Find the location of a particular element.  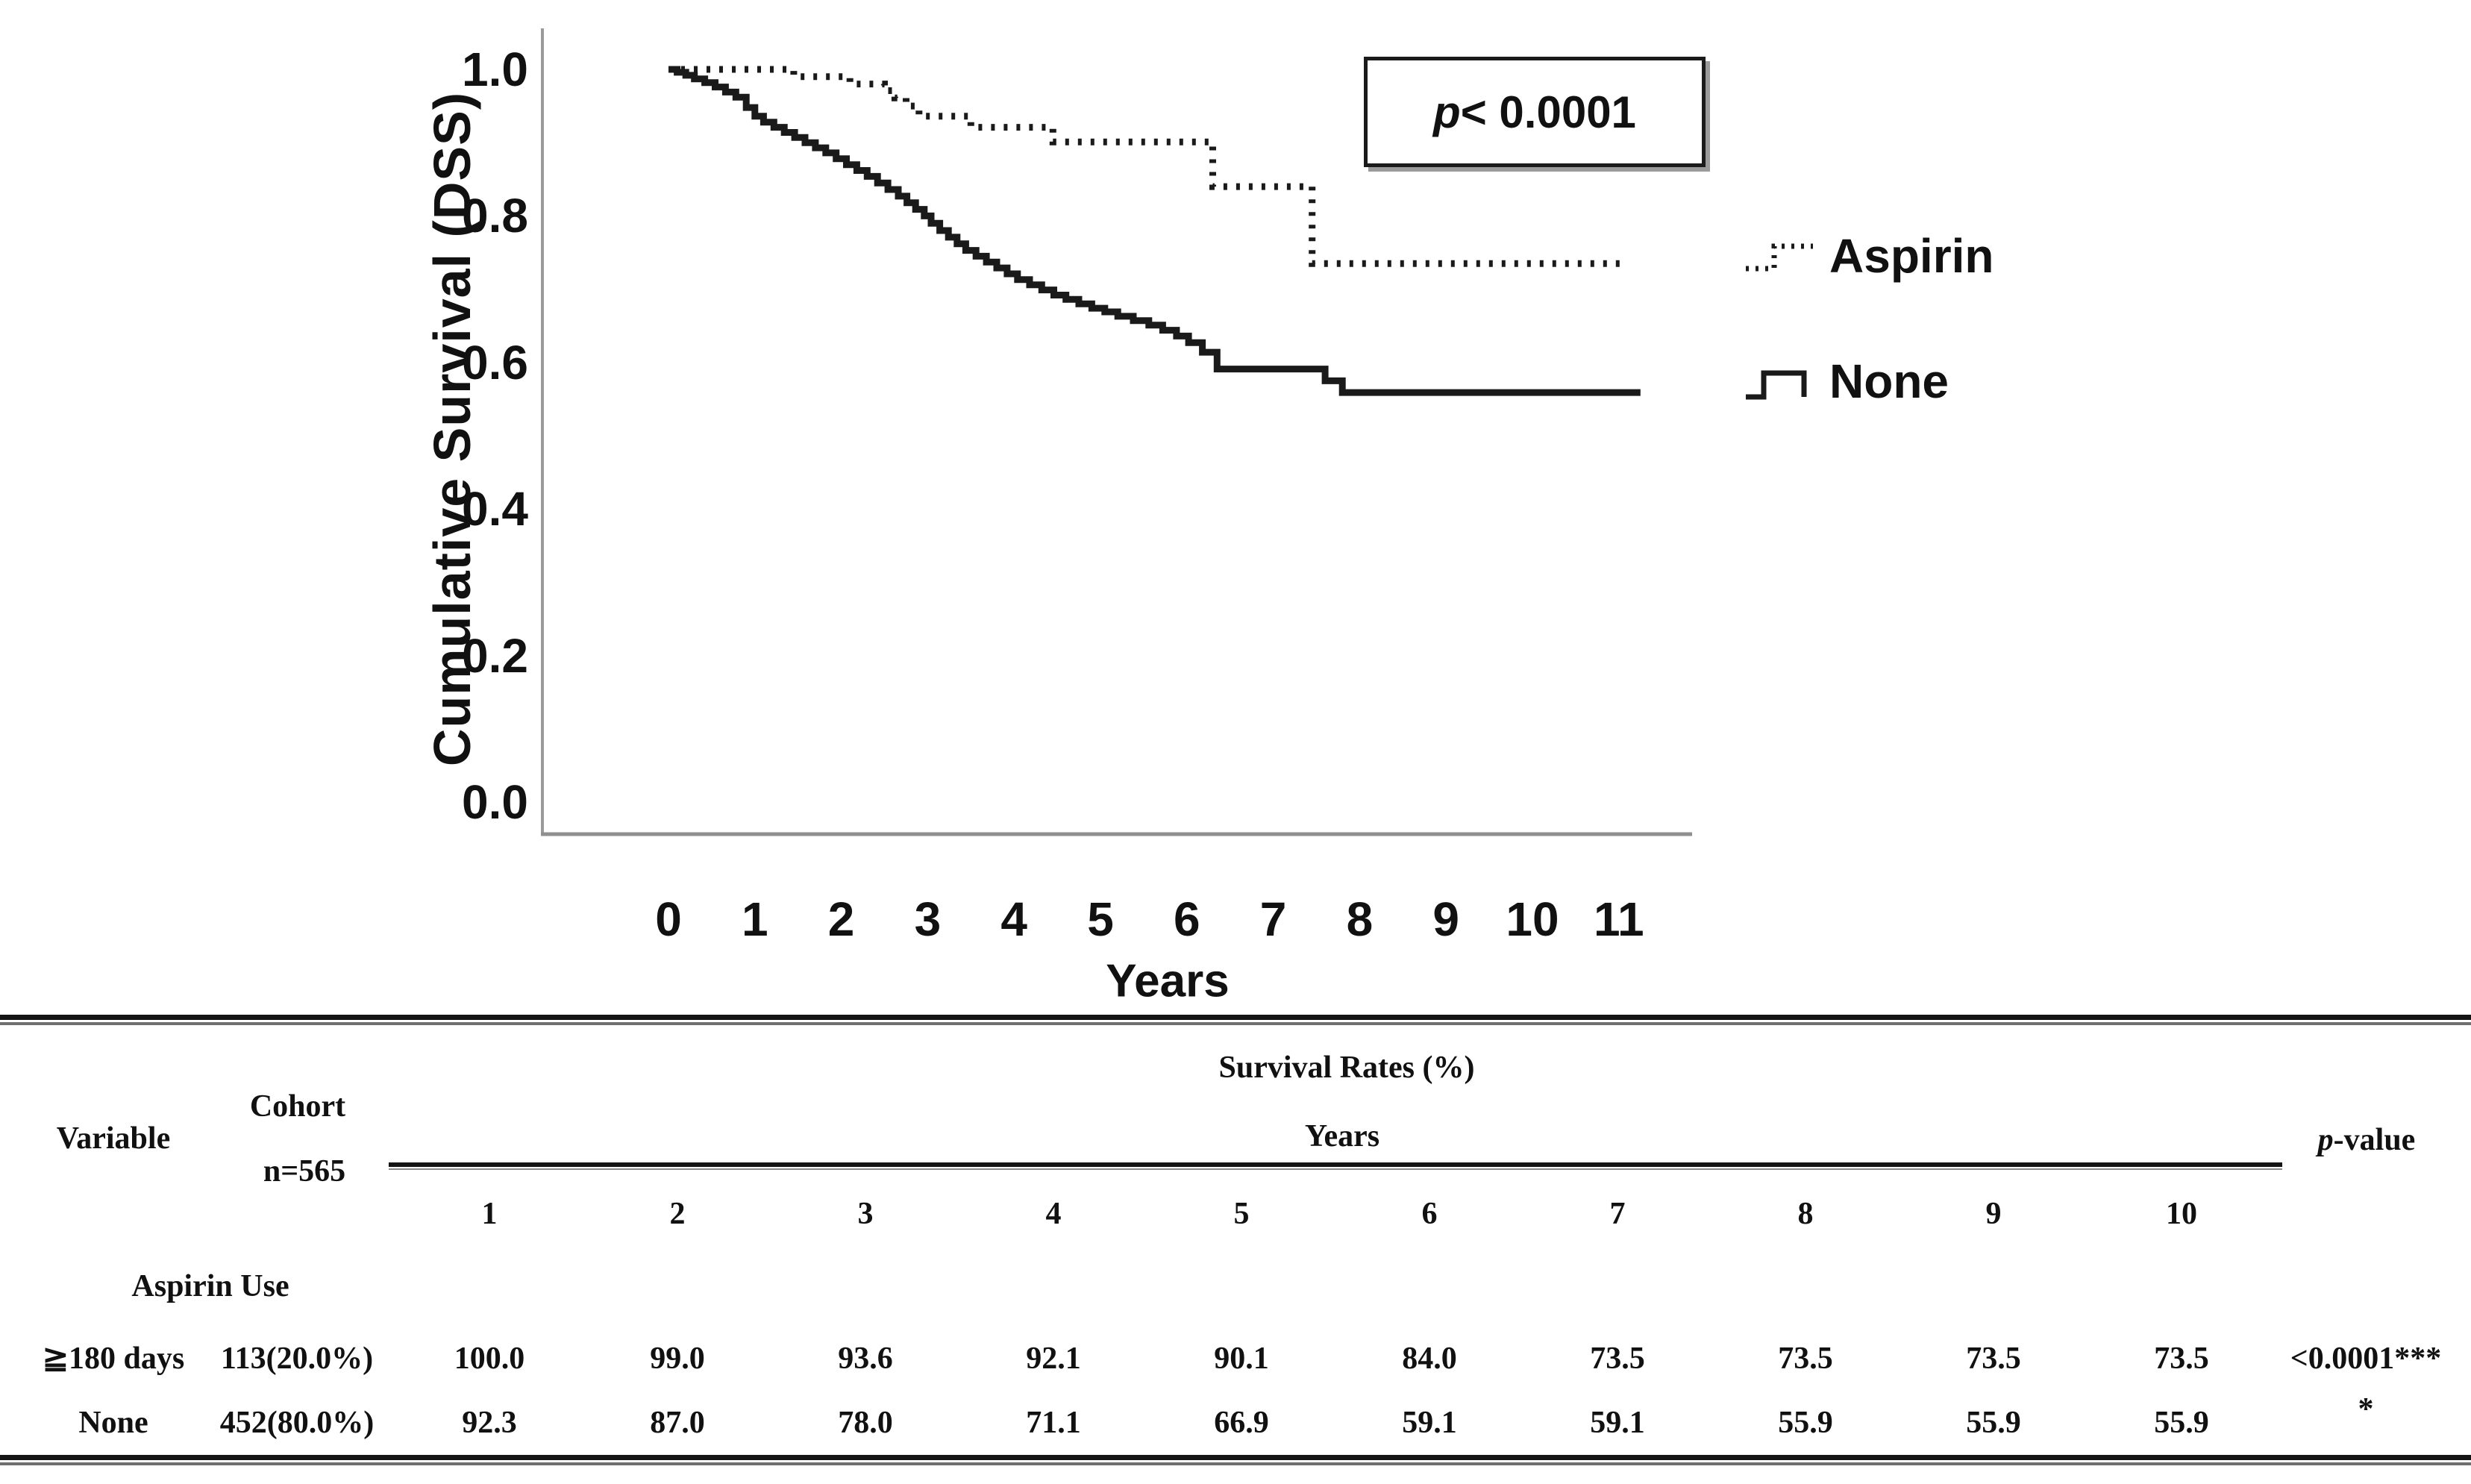

col-header-years: Years is located at coordinates (1342, 1136).